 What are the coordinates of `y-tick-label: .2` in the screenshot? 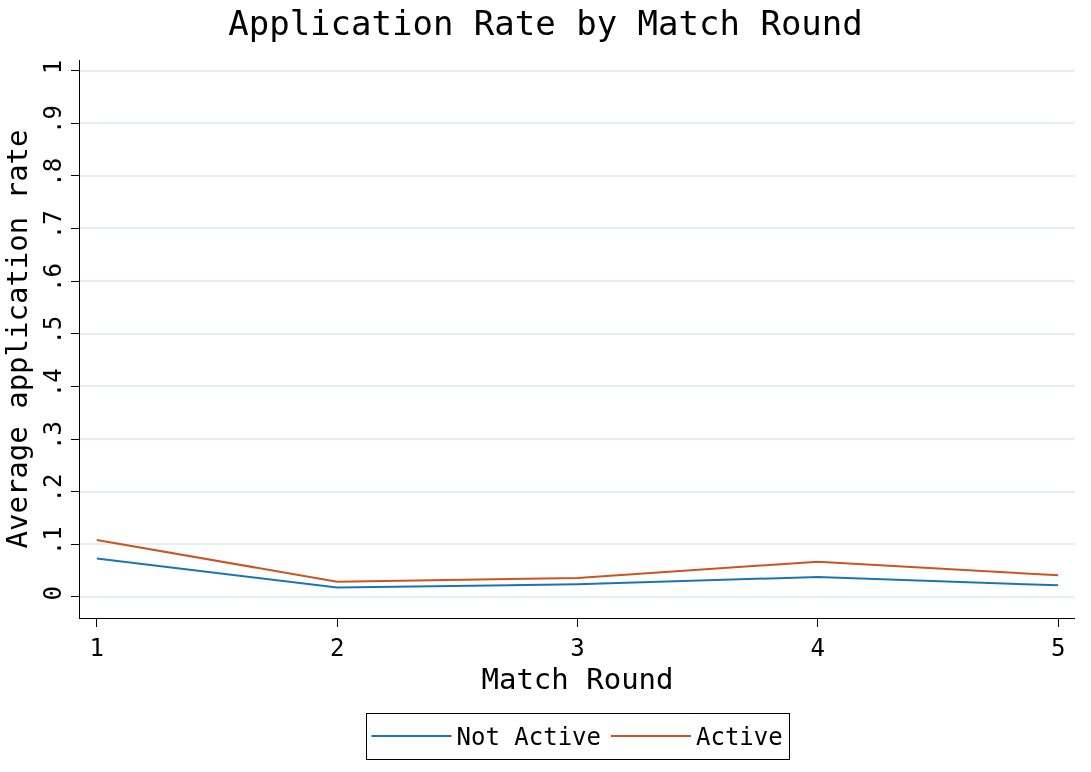 It's located at (53, 488).